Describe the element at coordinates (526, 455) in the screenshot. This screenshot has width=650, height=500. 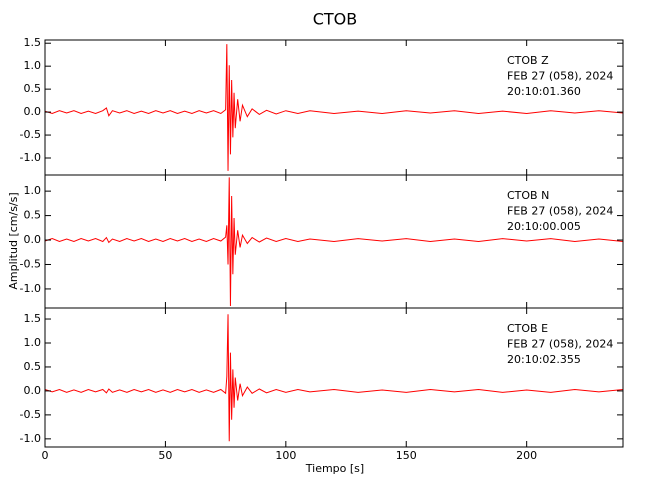
I see `x-tick-label: 200` at that location.